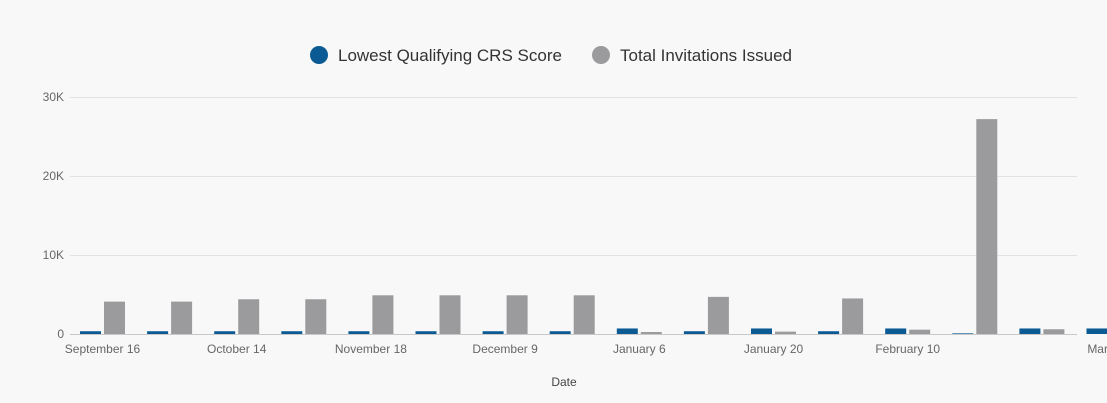  Describe the element at coordinates (53, 97) in the screenshot. I see `y-tick-label: 30K` at that location.